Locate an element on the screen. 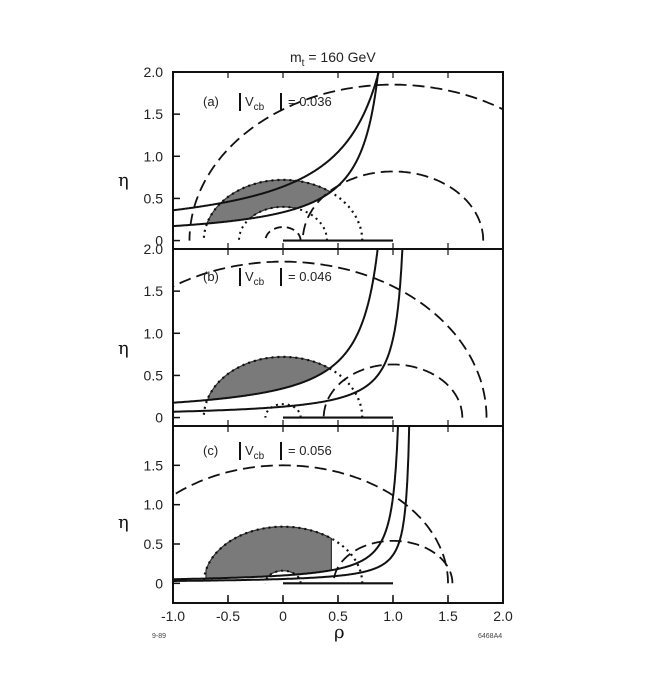  panel-c-vcb-annotation: Vcb = 0.056 is located at coordinates (285, 452).